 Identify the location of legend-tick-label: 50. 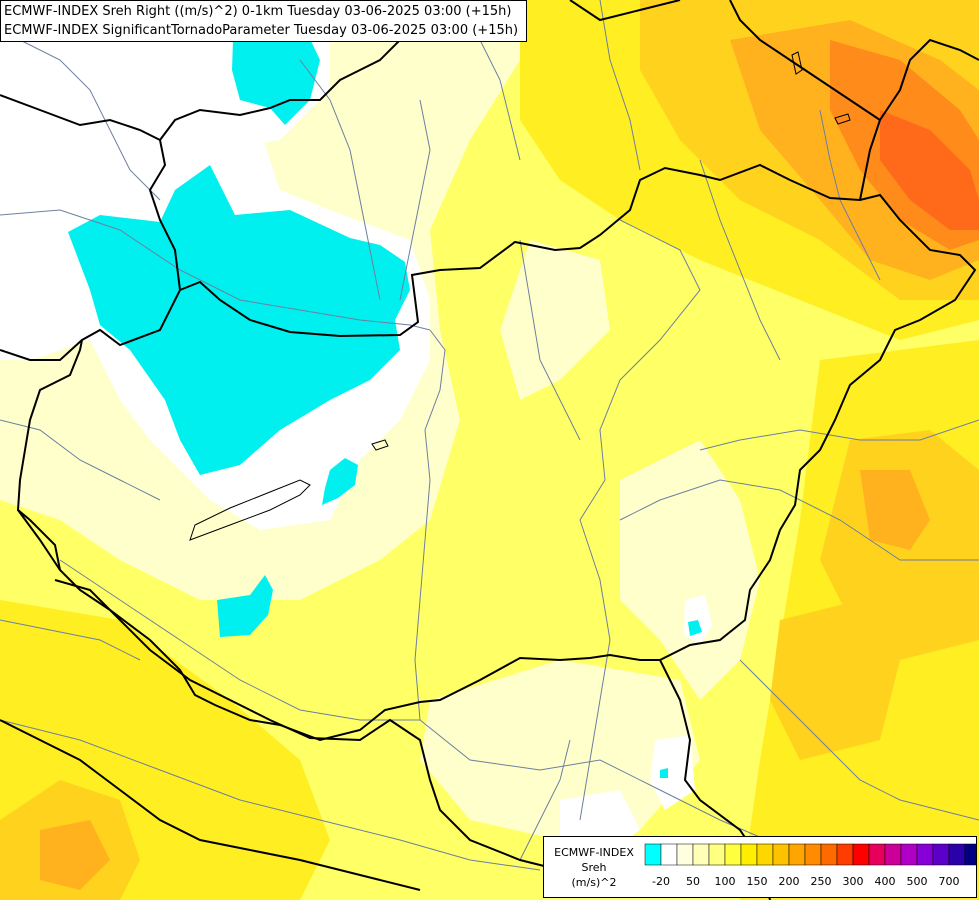
(693, 881).